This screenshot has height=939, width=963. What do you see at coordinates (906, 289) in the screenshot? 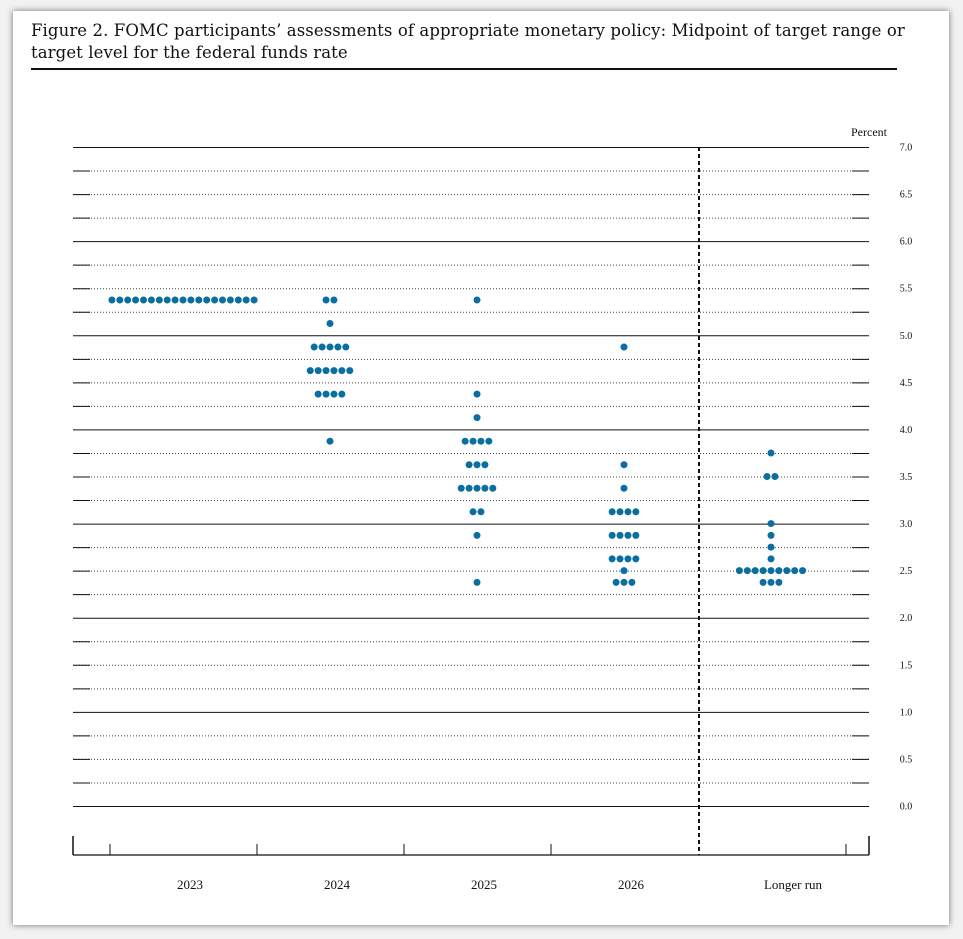
I see `y-tick-label: 5.5` at bounding box center [906, 289].